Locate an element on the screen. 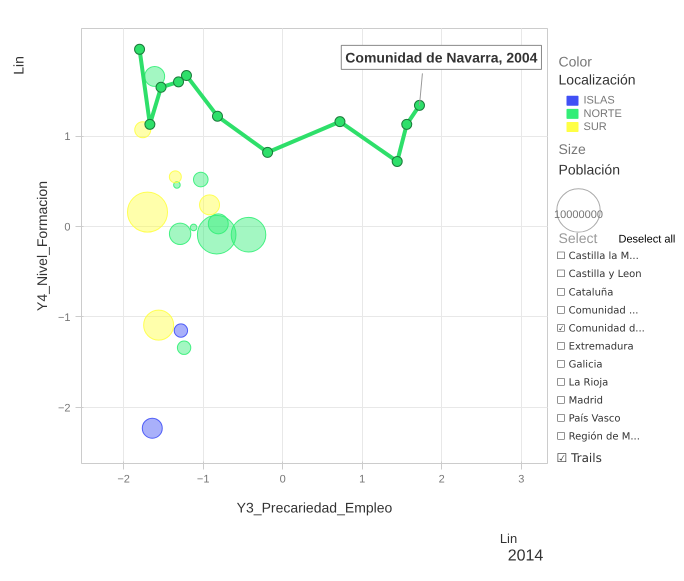 This screenshot has width=684, height=581. text: ☑ Trails is located at coordinates (579, 457).